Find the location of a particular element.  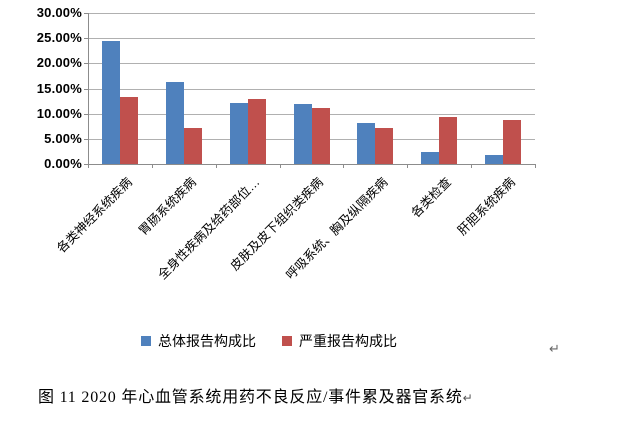

category-label: 各类检查 is located at coordinates (431, 198).